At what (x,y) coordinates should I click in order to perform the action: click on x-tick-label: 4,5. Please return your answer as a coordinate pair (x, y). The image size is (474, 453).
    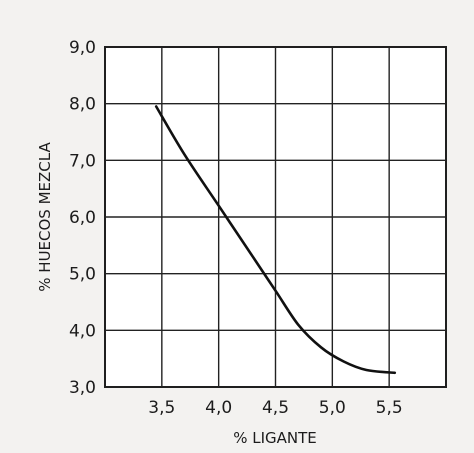
    Looking at the image, I should click on (275, 408).